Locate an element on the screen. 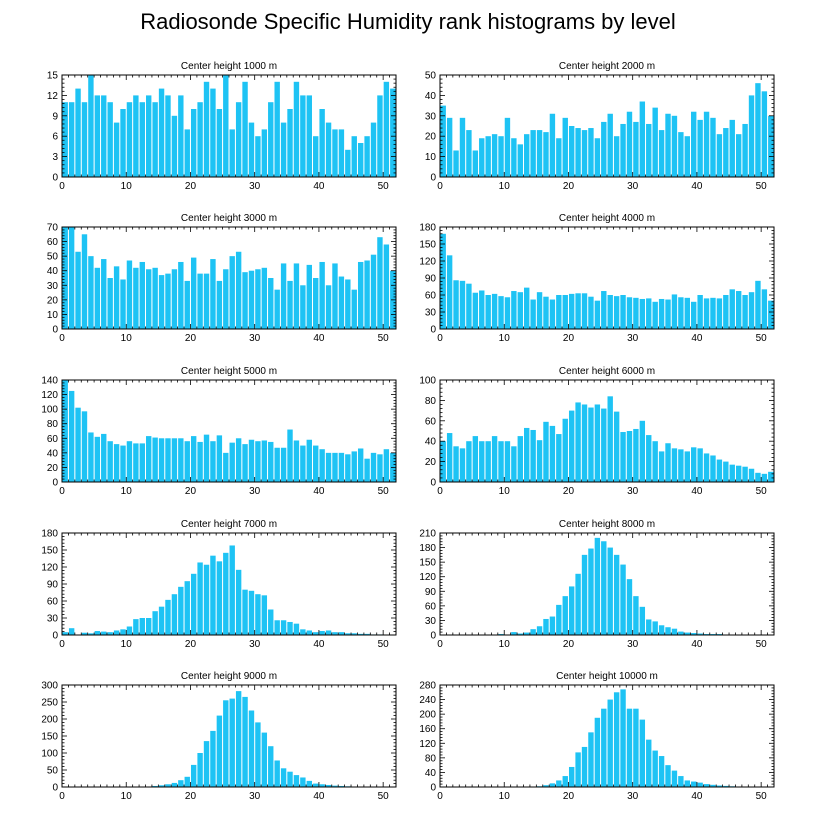 Image resolution: width=816 pixels, height=824 pixels. y-tick-label: 90 is located at coordinates (431, 592).